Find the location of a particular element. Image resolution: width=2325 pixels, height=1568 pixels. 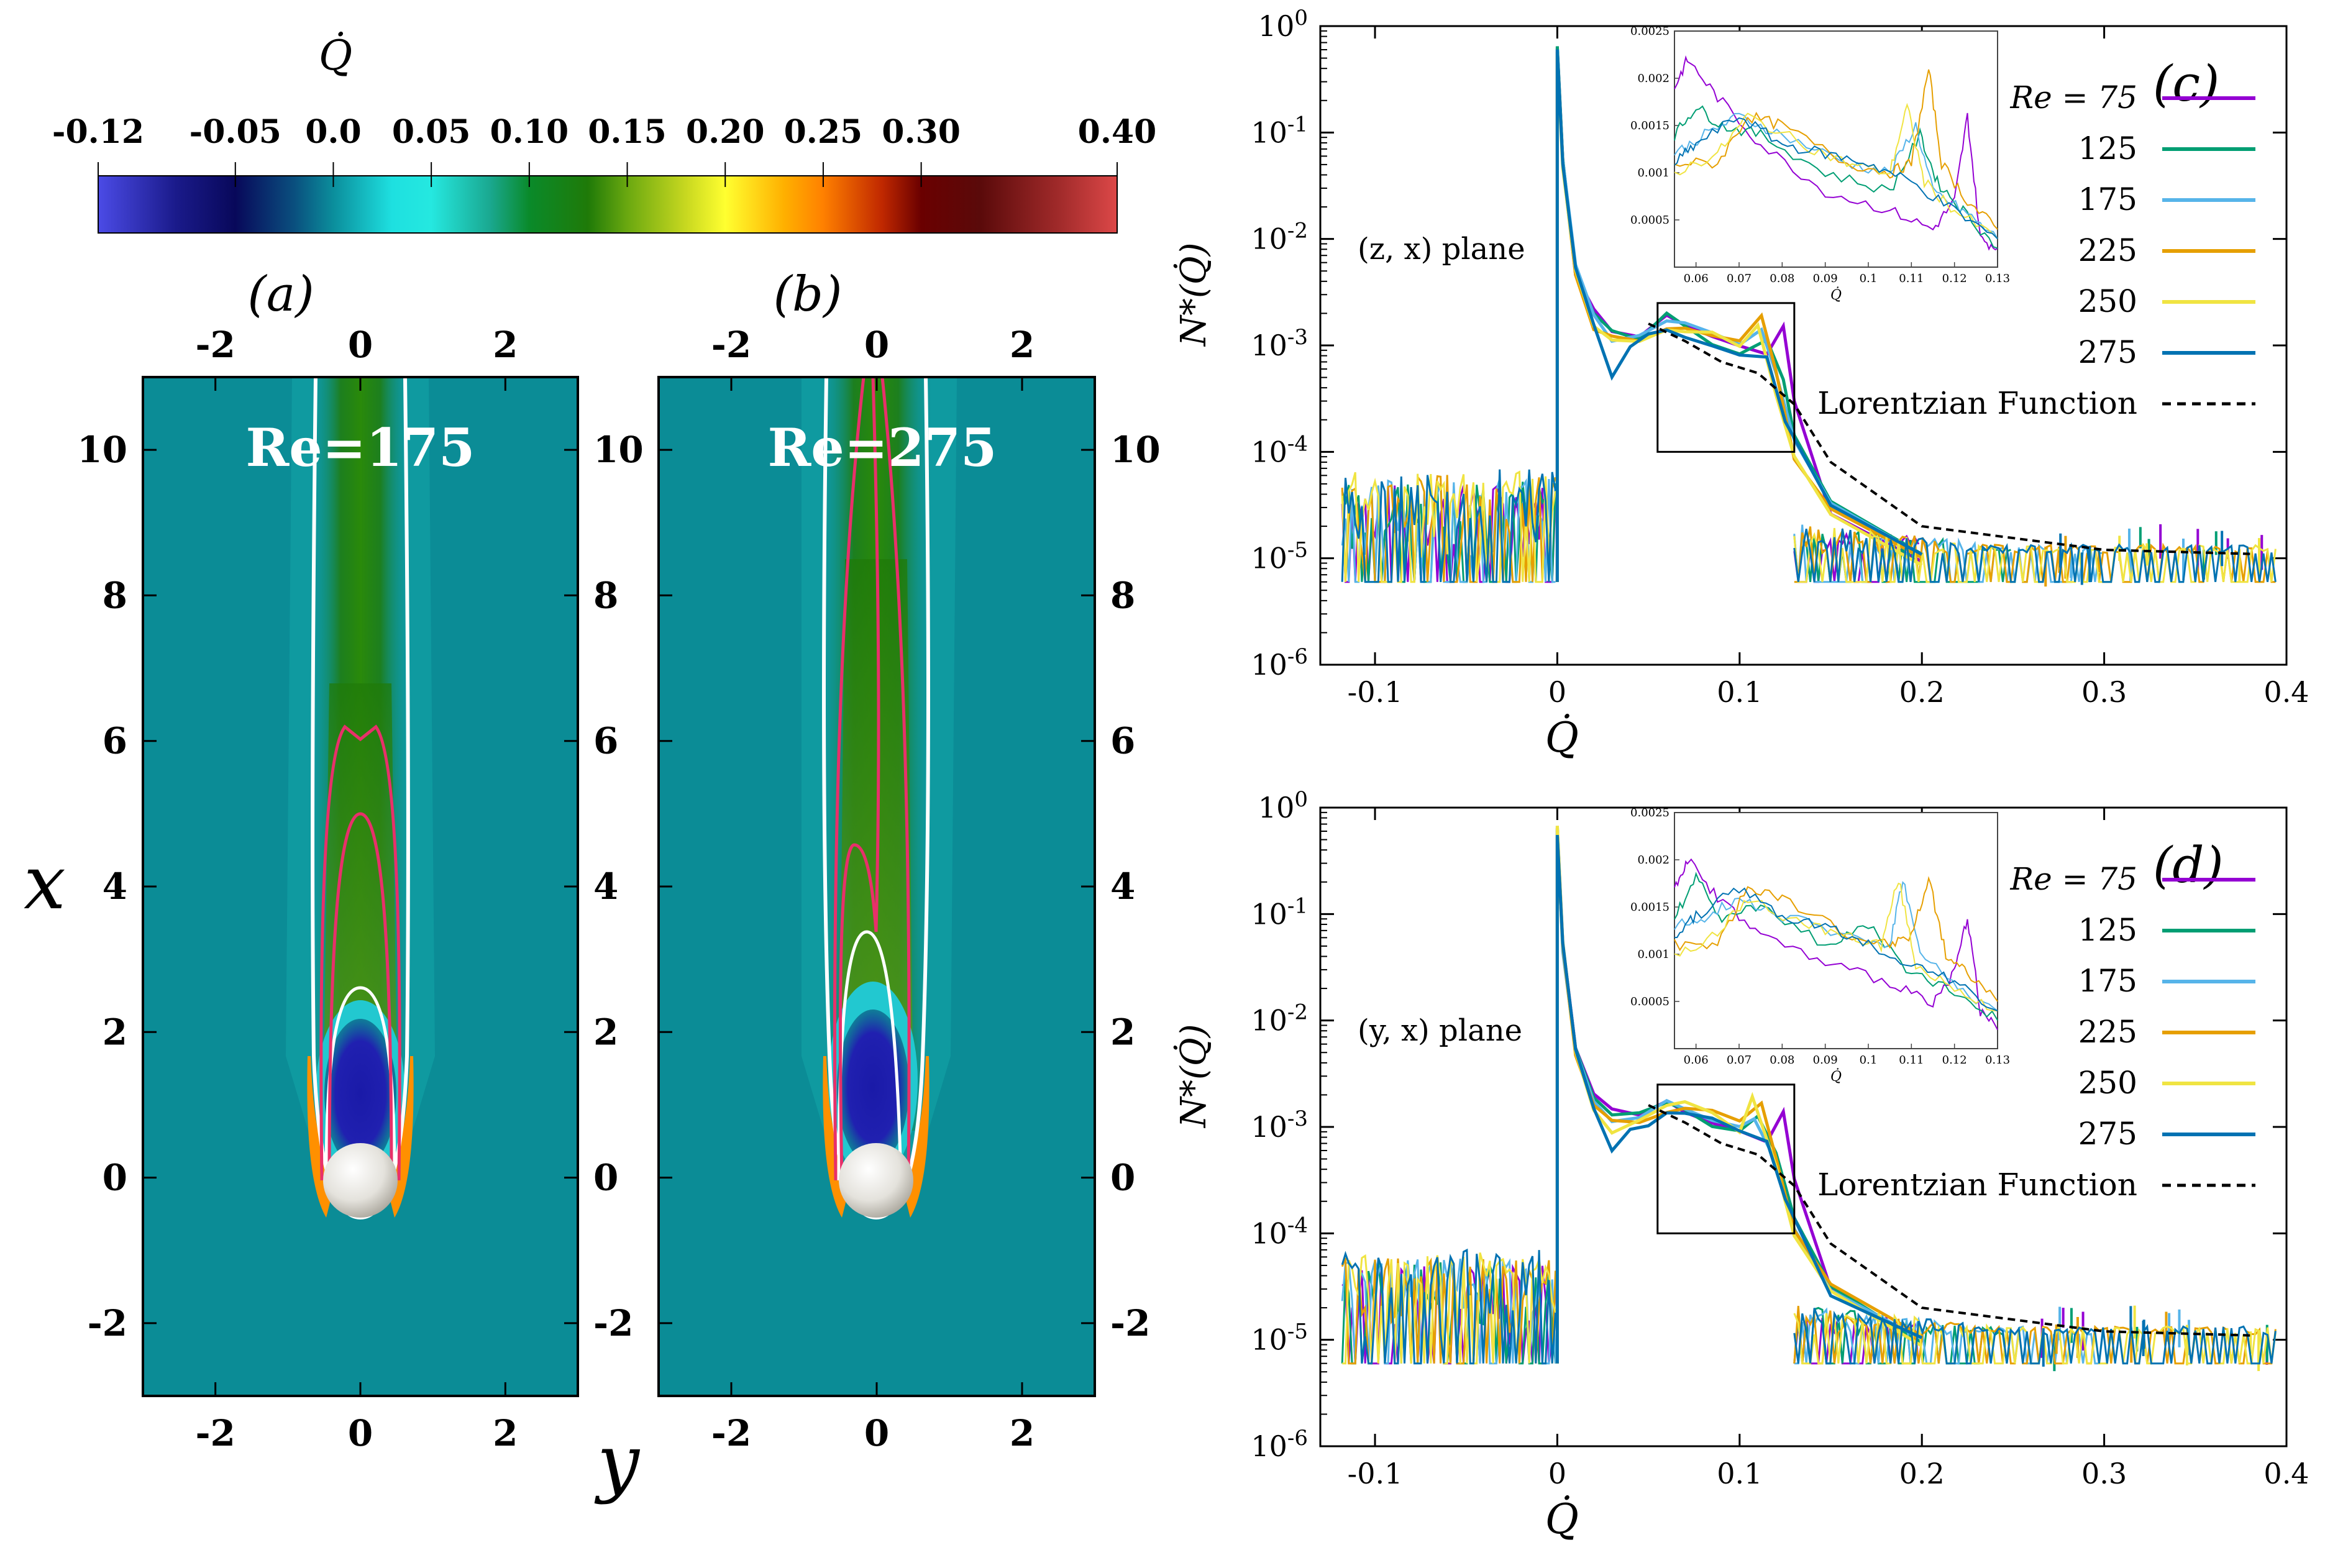

legend-label-lorentzian: Lorentzian Function is located at coordinates (1977, 403).